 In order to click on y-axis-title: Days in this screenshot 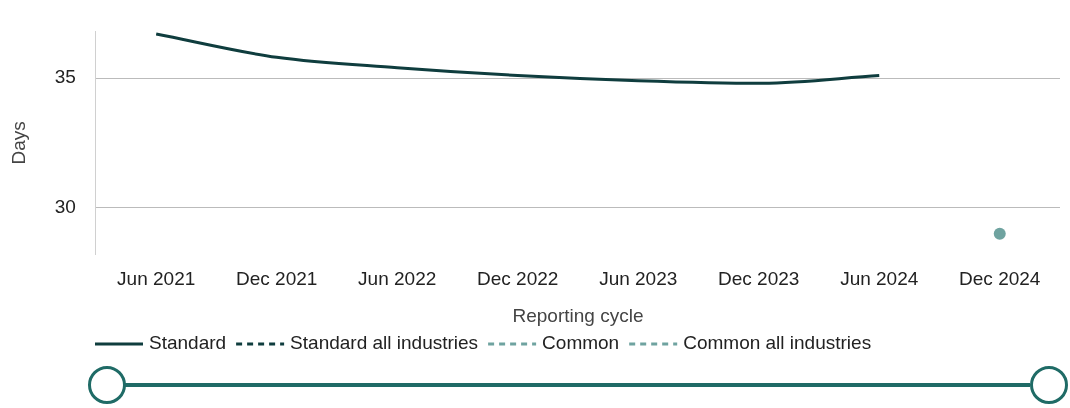, I will do `click(18, 143)`.